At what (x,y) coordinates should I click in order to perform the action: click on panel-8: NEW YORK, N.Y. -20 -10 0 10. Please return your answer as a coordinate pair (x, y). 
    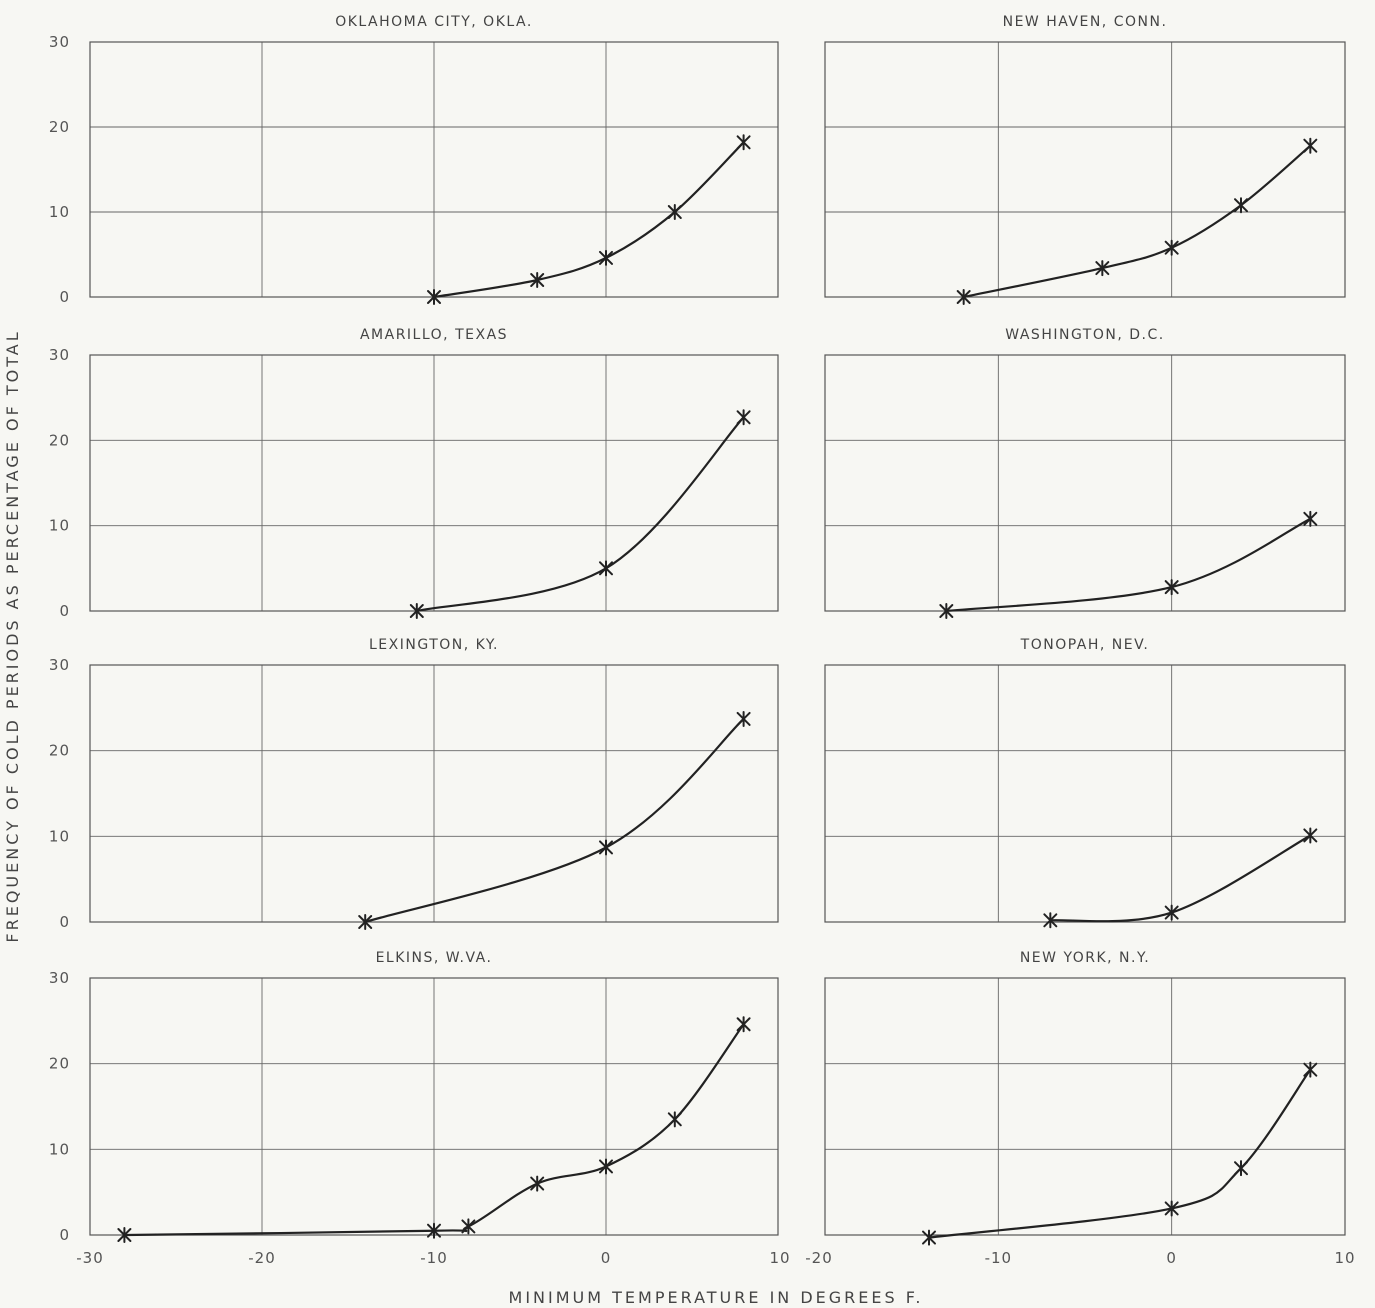
    Looking at the image, I should click on (1080, 1108).